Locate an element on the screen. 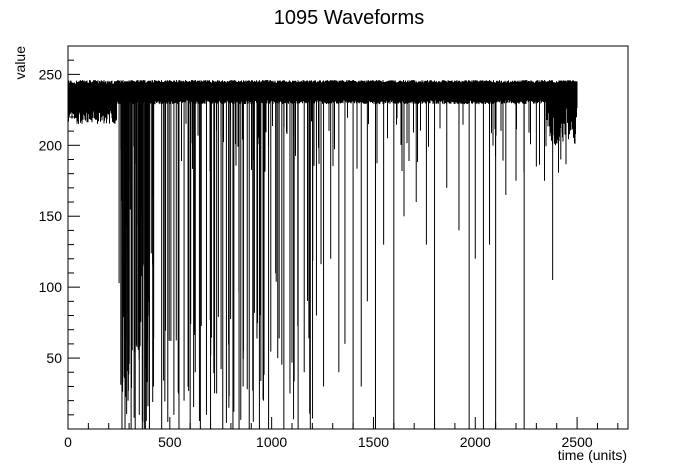 The image size is (698, 476). y-tick-label: 100 is located at coordinates (51, 287).